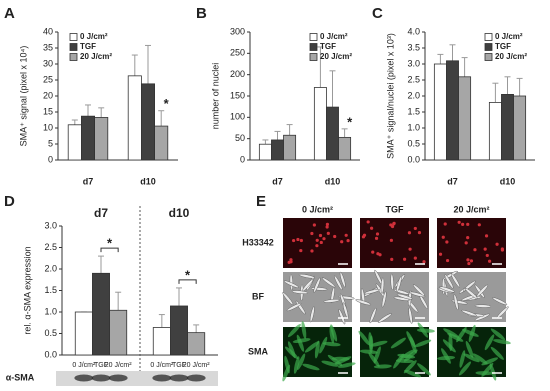  What do you see at coordinates (237, 117) in the screenshot?
I see `y-tick-label: 100` at bounding box center [237, 117].